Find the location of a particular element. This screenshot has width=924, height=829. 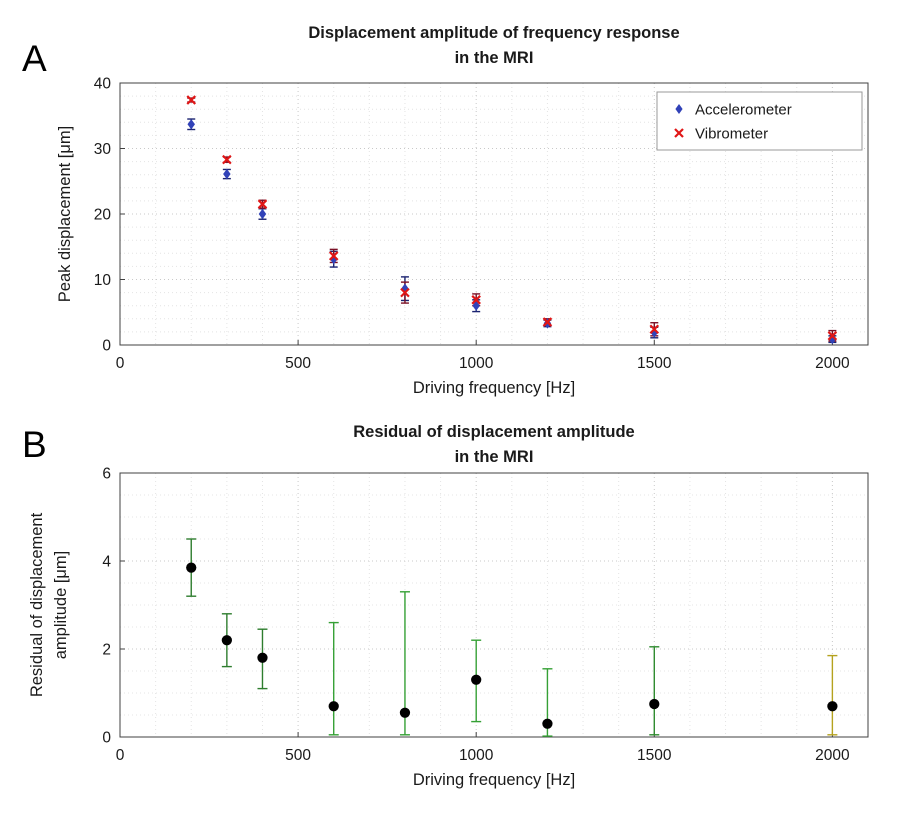

panel-b-label: B is located at coordinates (34, 444).